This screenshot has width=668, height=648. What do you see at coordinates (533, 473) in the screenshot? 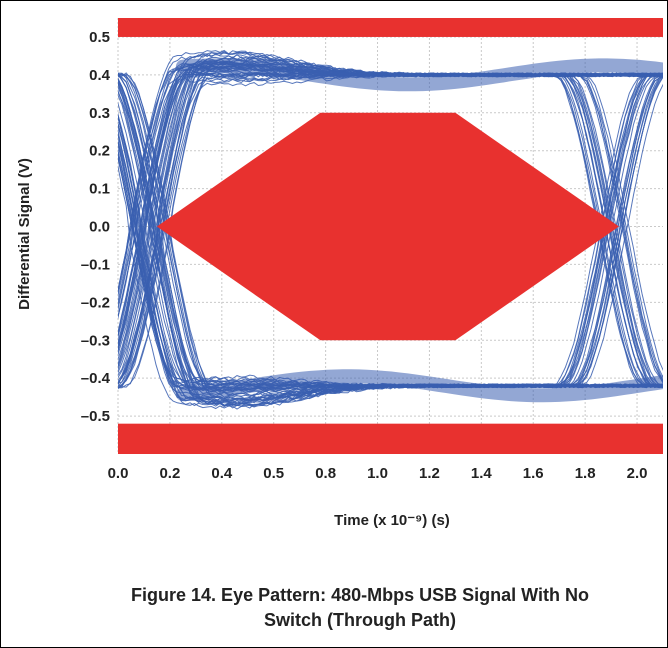
I see `x-tick-label: 1.6` at bounding box center [533, 473].